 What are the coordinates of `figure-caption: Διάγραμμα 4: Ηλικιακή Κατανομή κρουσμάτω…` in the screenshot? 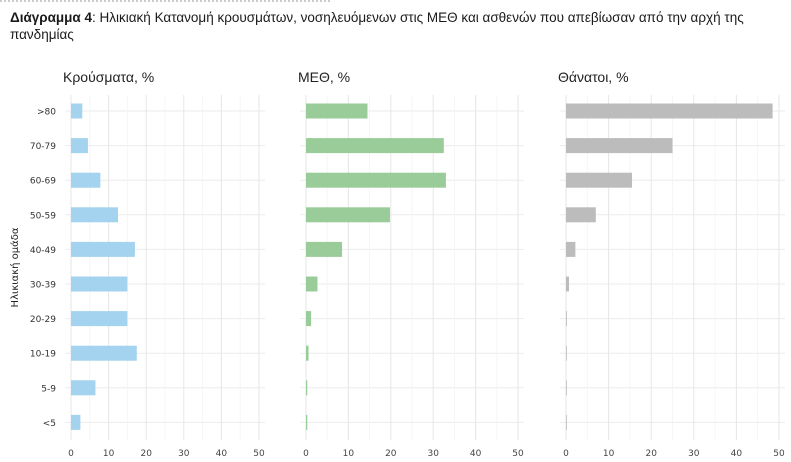 It's located at (397, 26).